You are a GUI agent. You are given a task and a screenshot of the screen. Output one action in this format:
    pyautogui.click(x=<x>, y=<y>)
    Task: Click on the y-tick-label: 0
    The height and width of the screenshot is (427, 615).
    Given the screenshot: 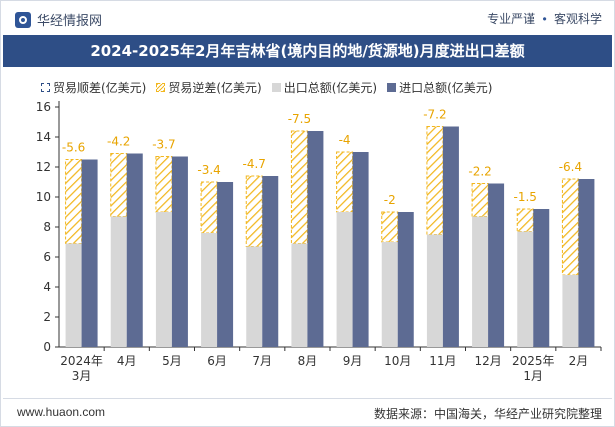 What is the action you would take?
    pyautogui.click(x=47, y=347)
    